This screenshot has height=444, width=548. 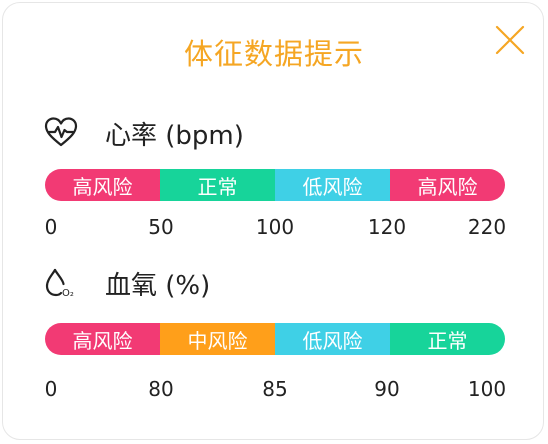 What do you see at coordinates (61, 283) in the screenshot?
I see `oxygen-drop-icon: O₂` at bounding box center [61, 283].